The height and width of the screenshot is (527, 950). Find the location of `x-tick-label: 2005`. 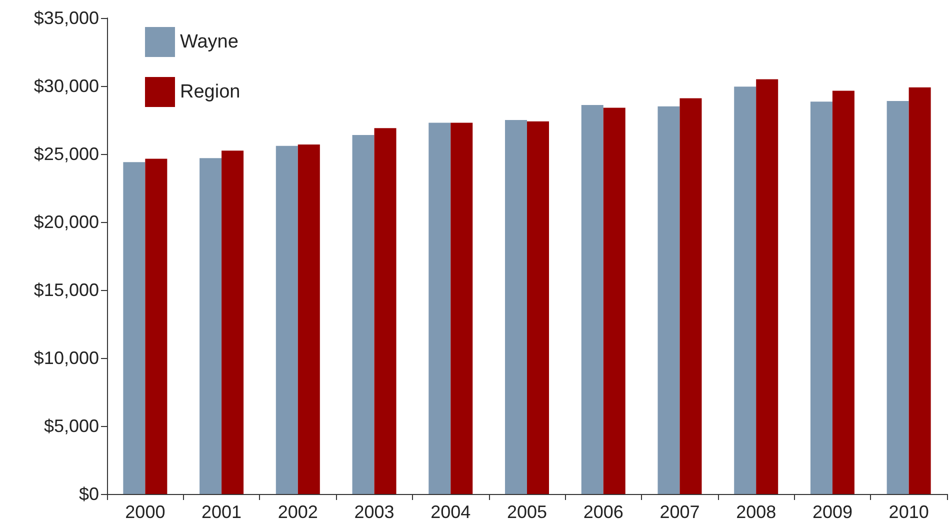

x-tick-label: 2005 is located at coordinates (527, 512).